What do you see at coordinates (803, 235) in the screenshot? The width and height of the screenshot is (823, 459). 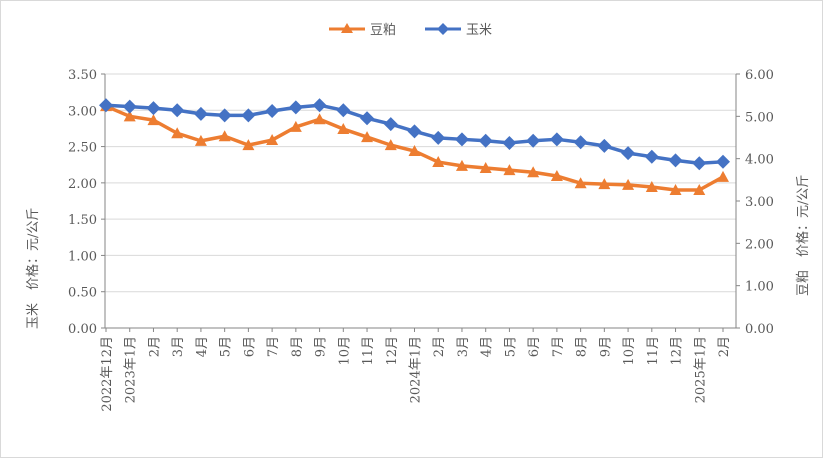 I see `right-axis-title: 豆粕 价格：元/公斤` at bounding box center [803, 235].